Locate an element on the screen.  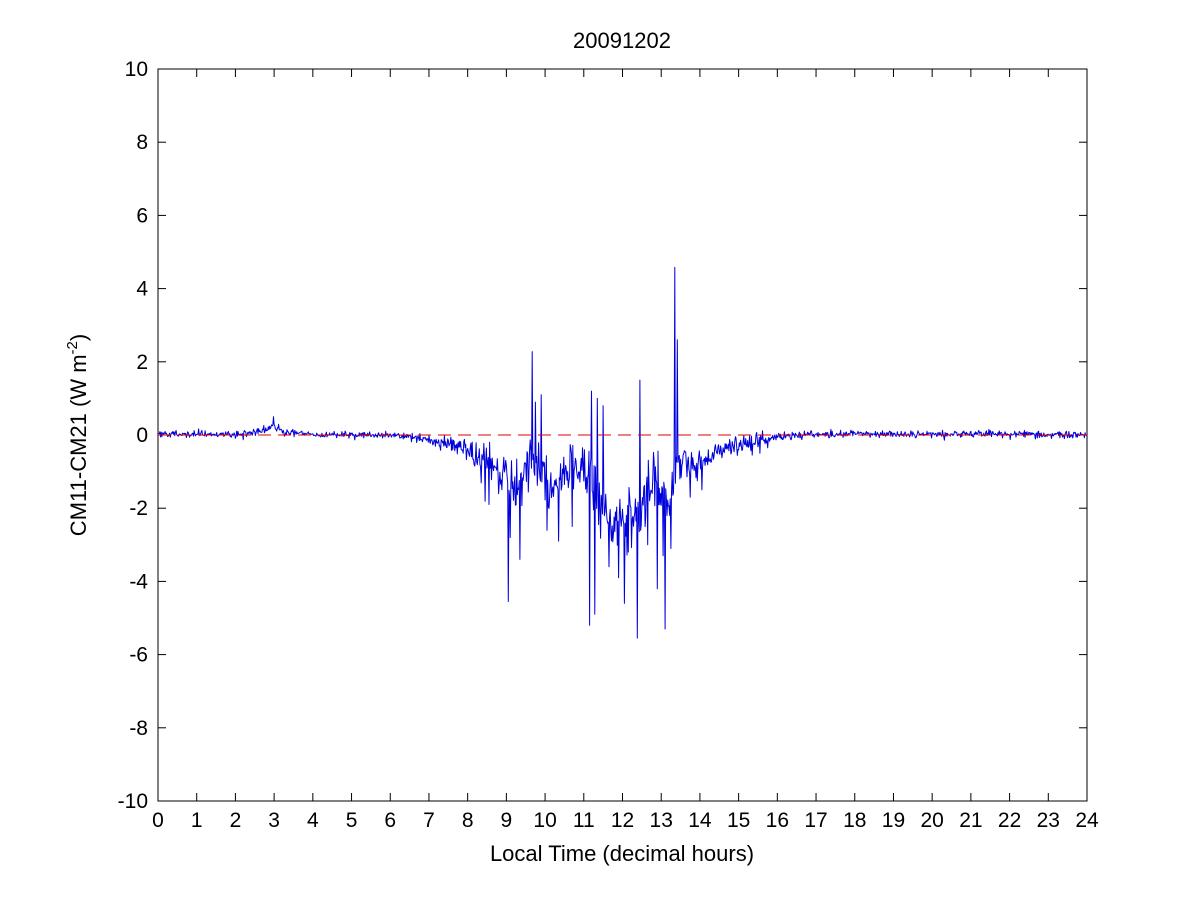
y-tick-label: 0 is located at coordinates (142, 435).